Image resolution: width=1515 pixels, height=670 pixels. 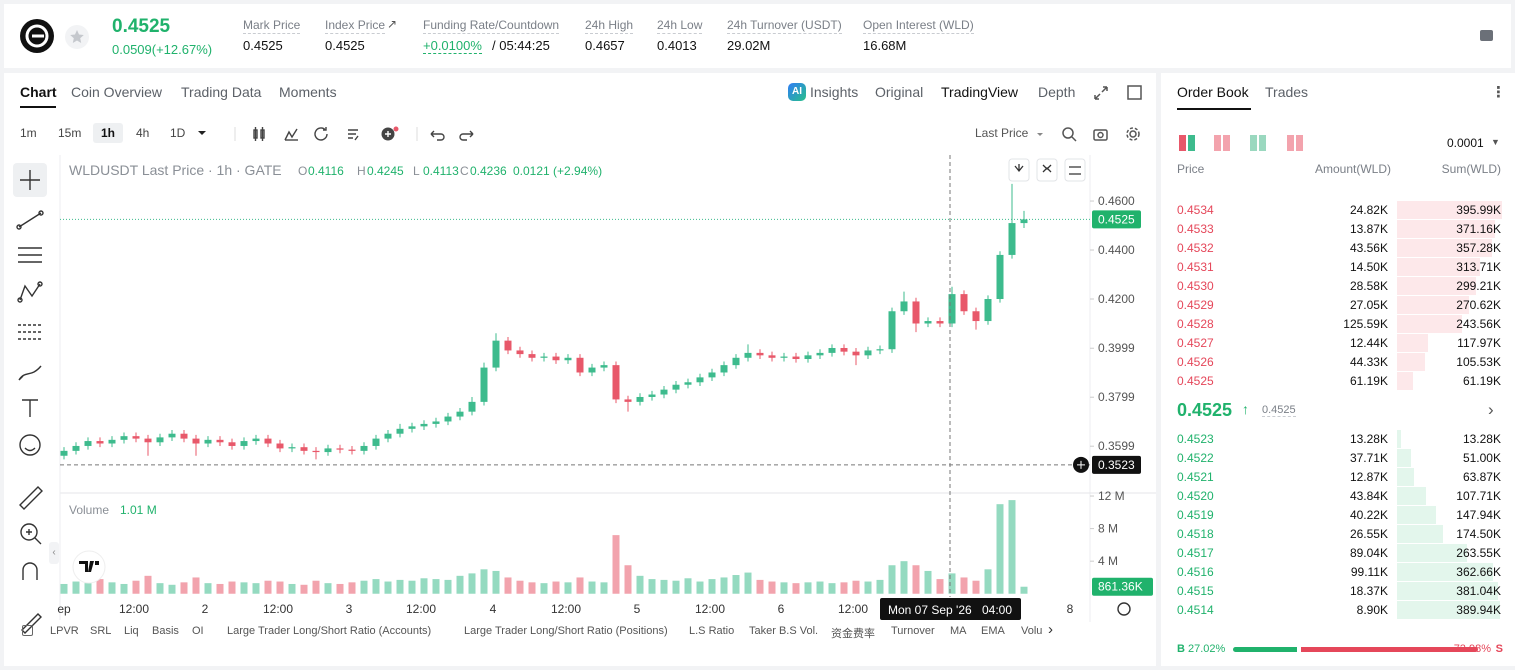 I want to click on ob-sum: 107.71K, so click(x=1478, y=496).